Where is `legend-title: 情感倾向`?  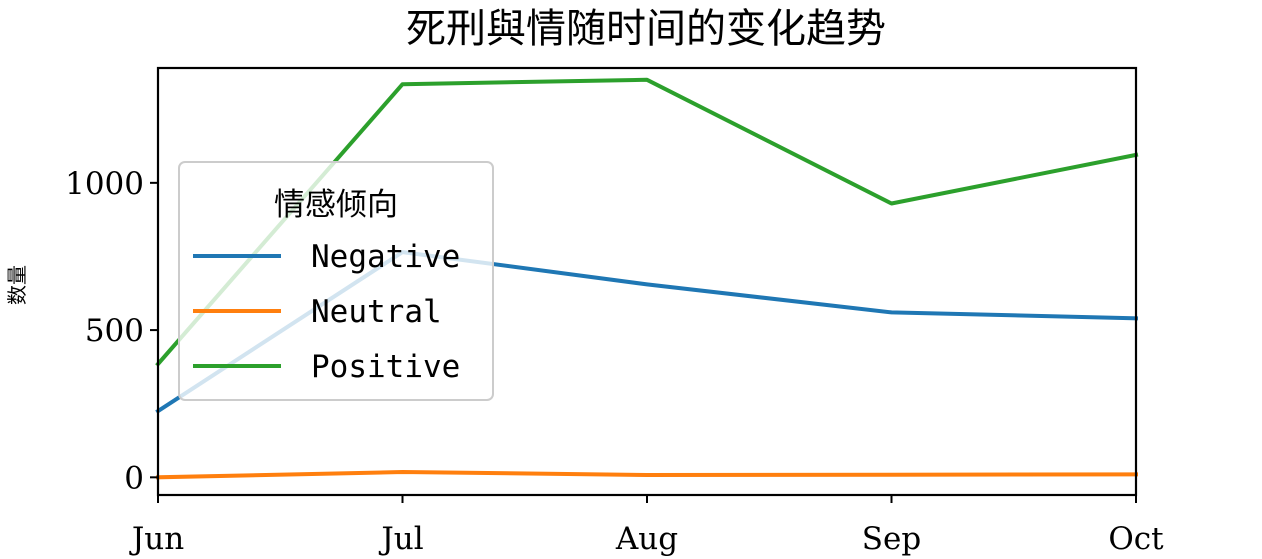
legend-title: 情感倾向 is located at coordinates (336, 205).